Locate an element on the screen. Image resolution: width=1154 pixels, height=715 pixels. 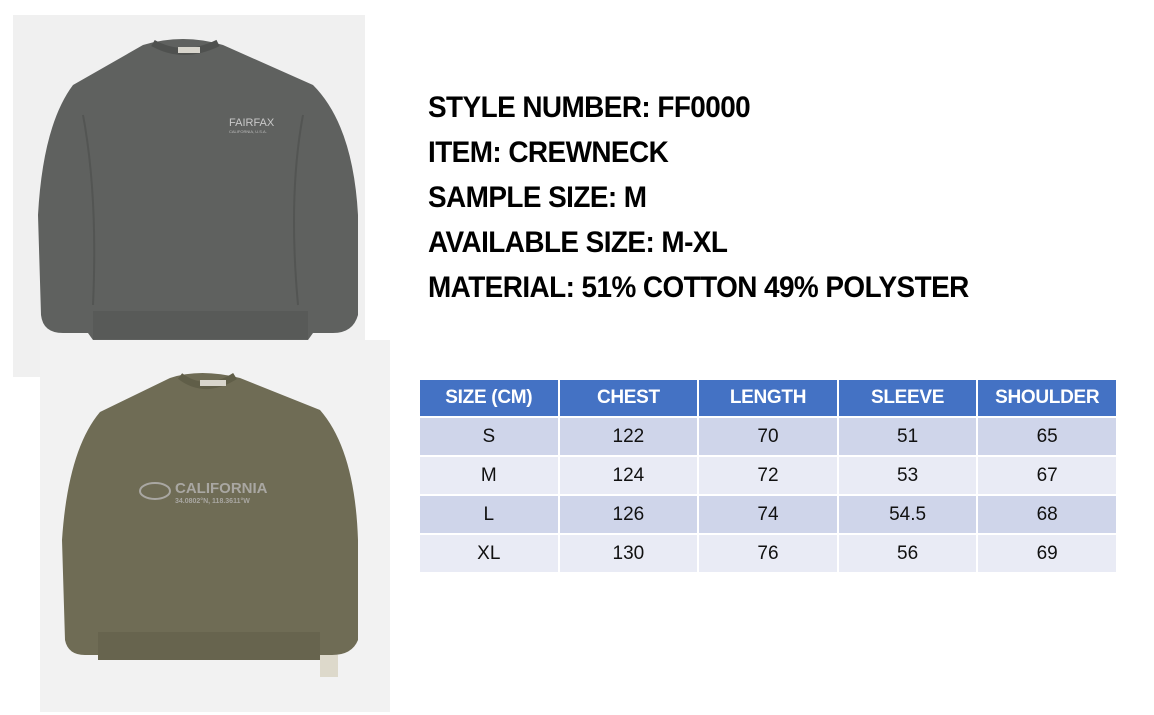
california-print: CALIFORNIA is located at coordinates (221, 488).